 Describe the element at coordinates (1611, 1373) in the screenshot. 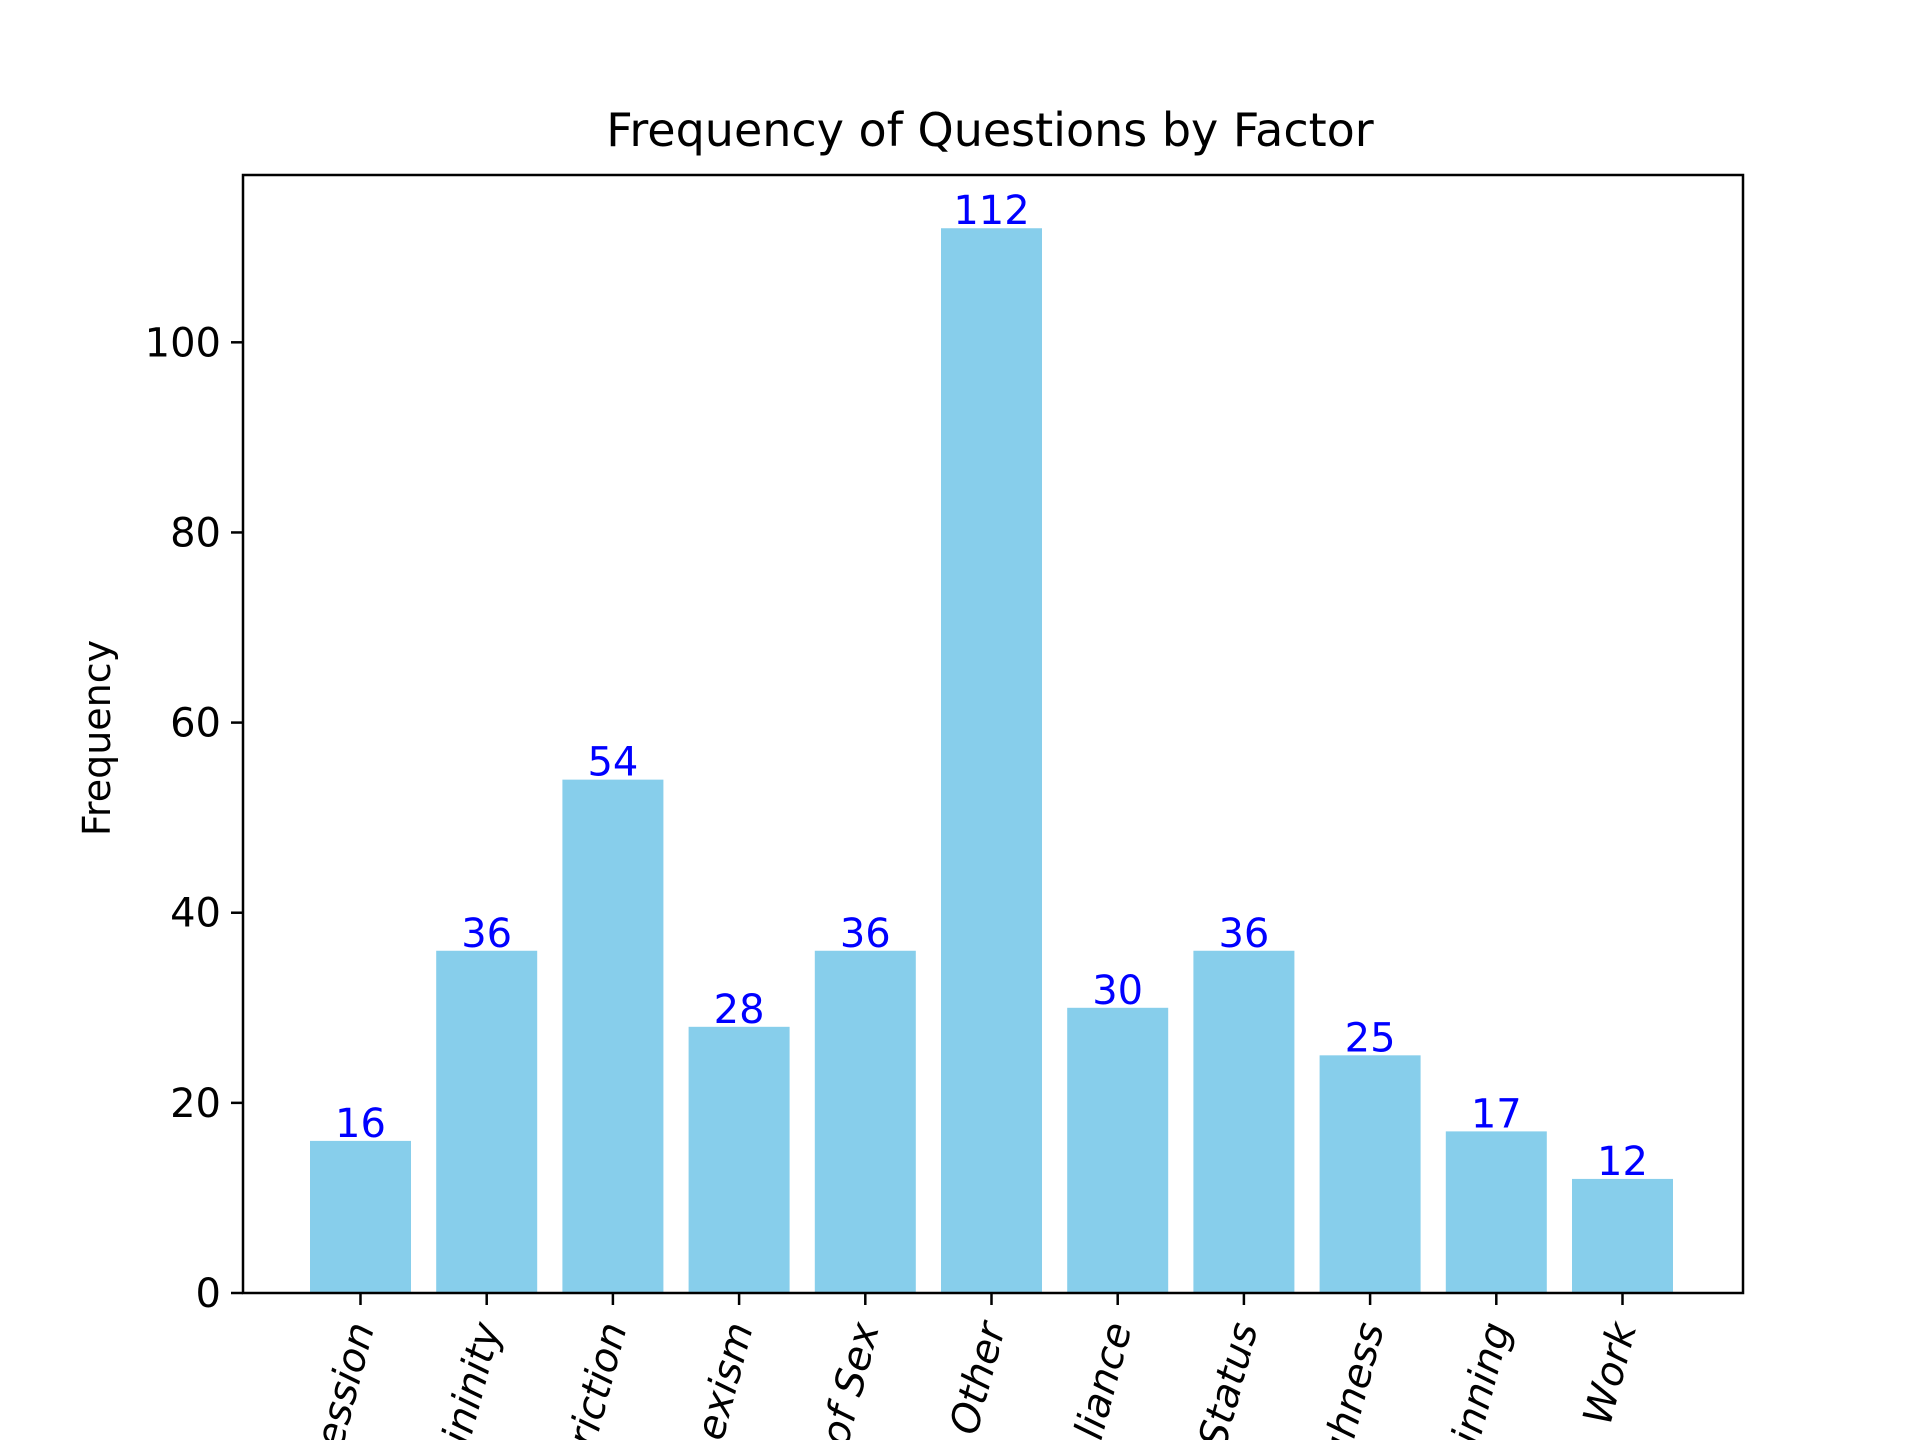

I see `x-tick-label: Work` at that location.